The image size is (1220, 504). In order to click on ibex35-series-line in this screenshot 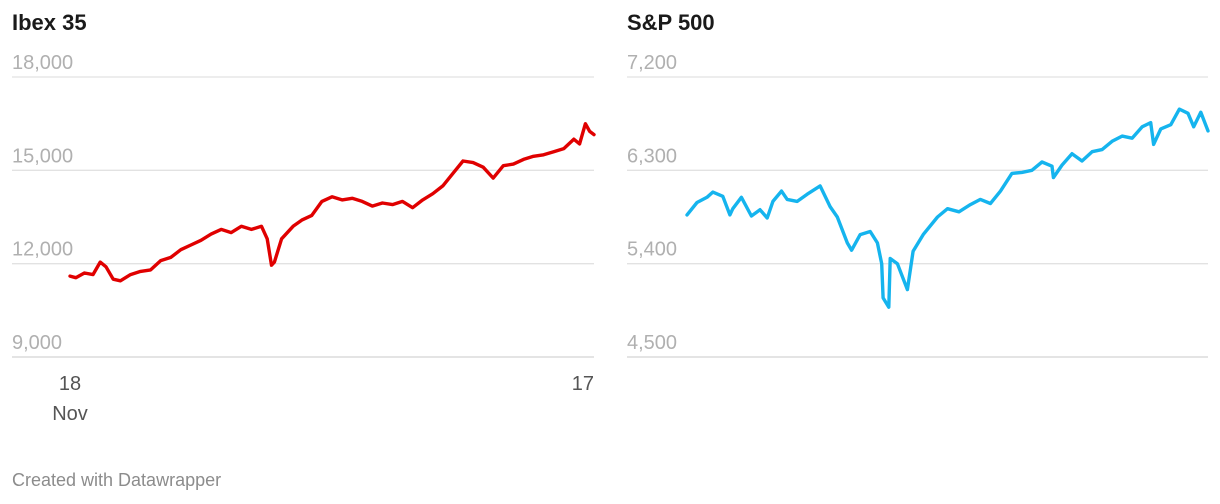, I will do `click(332, 202)`.